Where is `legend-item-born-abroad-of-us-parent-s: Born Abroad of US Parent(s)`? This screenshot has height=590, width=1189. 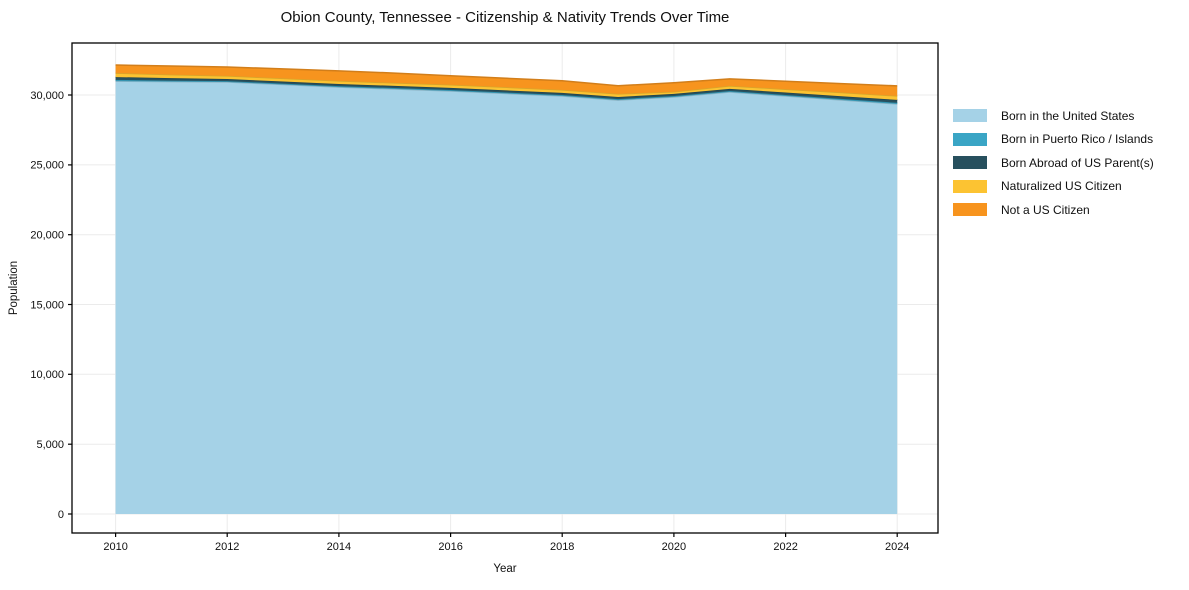 legend-item-born-abroad-of-us-parent-s: Born Abroad of US Parent(s) is located at coordinates (1053, 163).